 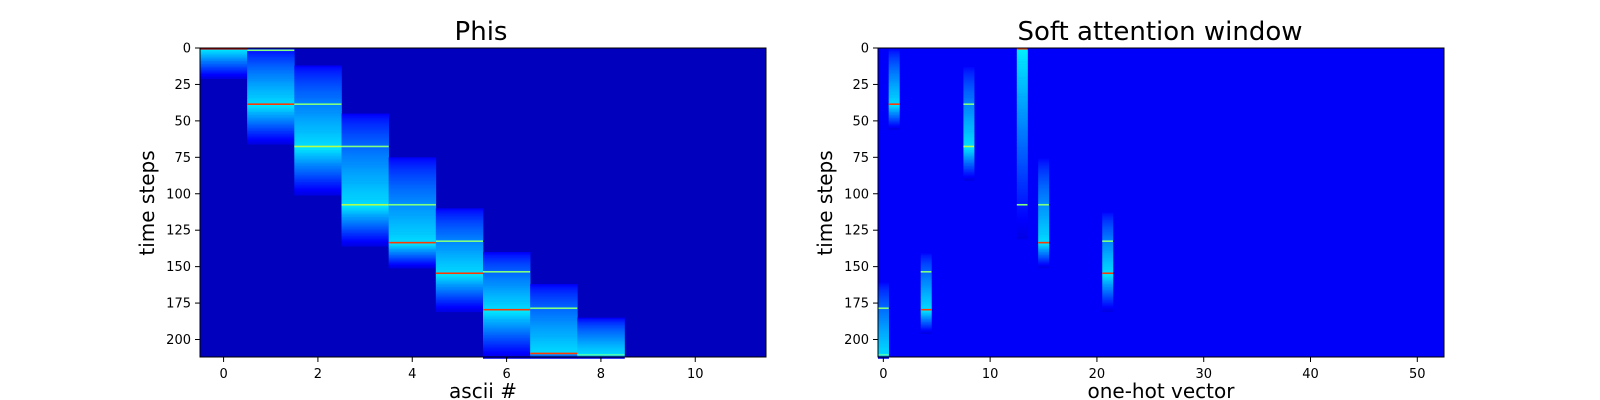 I want to click on y-tick-label: 150, so click(x=856, y=267).